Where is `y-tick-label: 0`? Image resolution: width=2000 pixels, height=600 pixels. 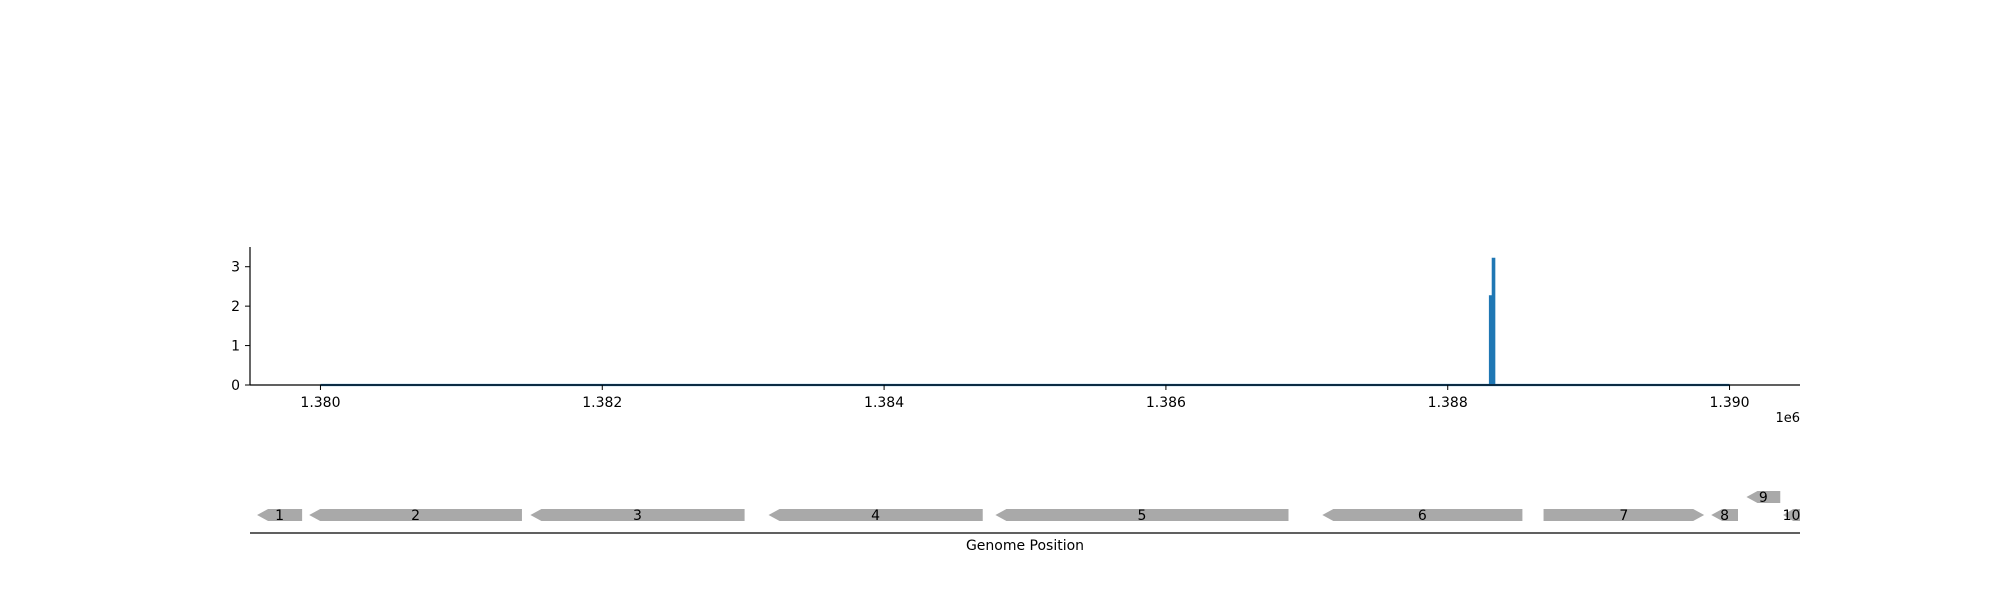 y-tick-label: 0 is located at coordinates (235, 386).